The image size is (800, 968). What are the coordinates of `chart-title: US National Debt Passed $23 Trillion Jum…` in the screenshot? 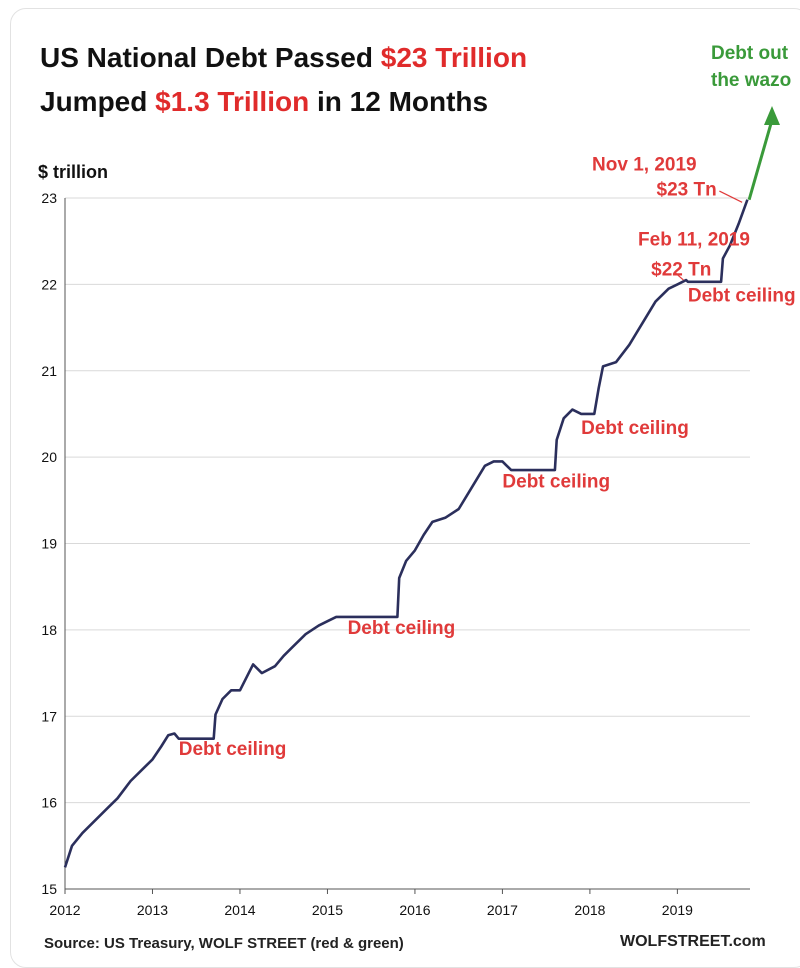 It's located at (283, 80).